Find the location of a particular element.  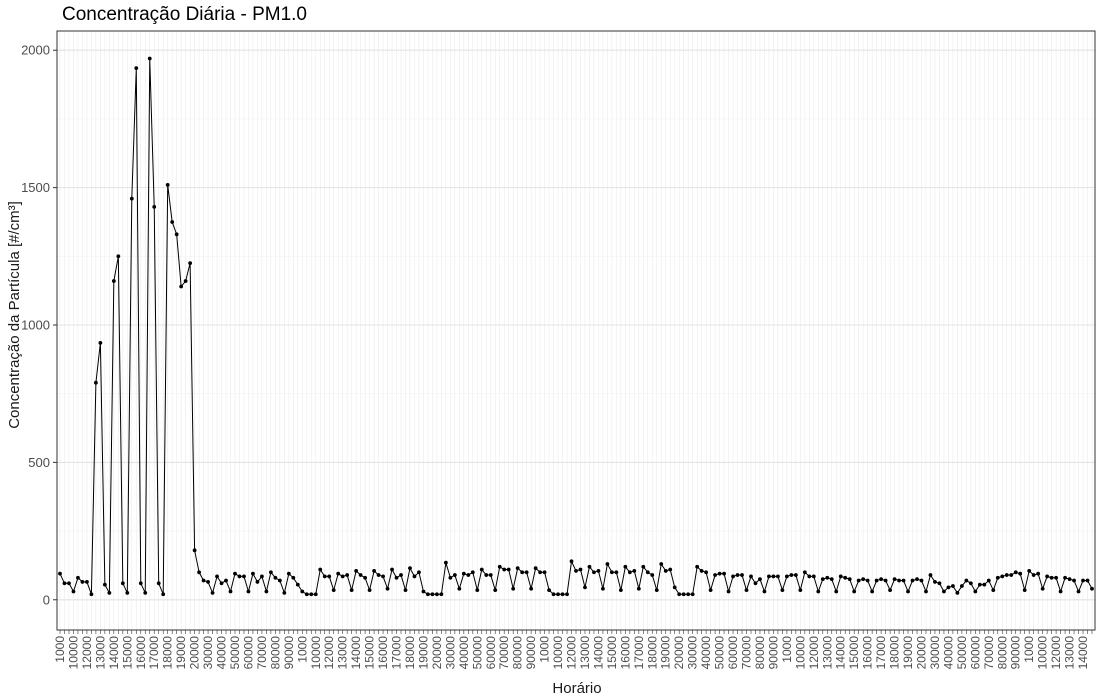

y-tick-label: 2000 is located at coordinates (35, 50).